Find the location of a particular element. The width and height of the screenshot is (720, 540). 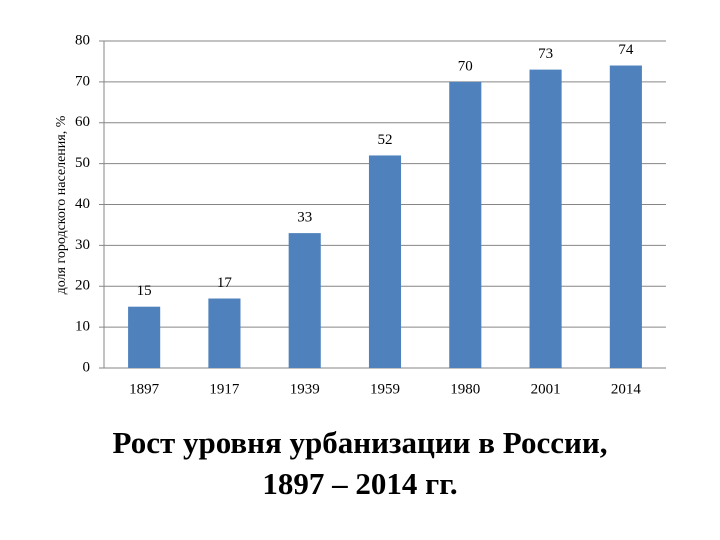

data-label: 33 is located at coordinates (304, 218).